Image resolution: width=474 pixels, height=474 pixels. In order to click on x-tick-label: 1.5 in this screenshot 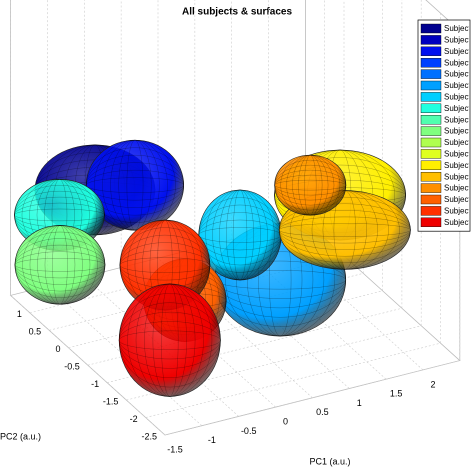, I will do `click(396, 394)`.